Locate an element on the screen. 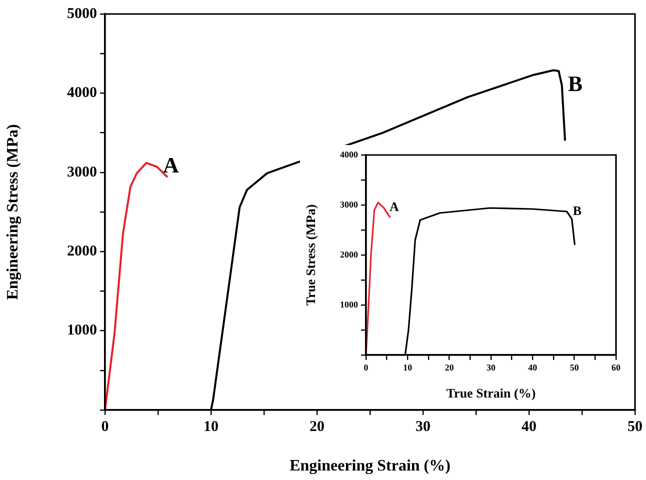  y-tick-label: 5000 is located at coordinates (82, 14).